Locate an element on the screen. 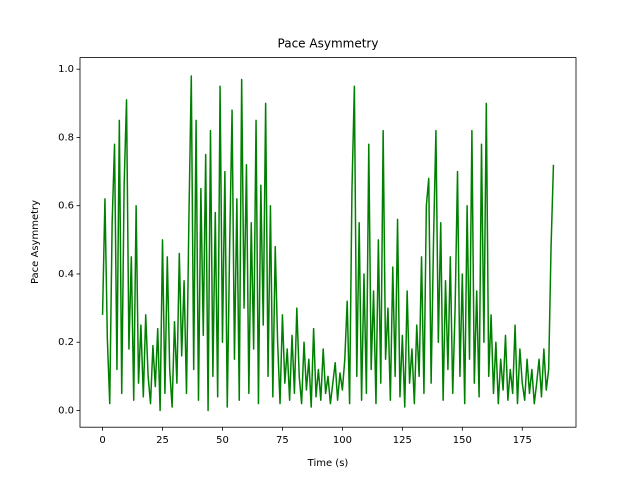 This screenshot has height=480, width=640. x-tick-label: 100 is located at coordinates (342, 440).